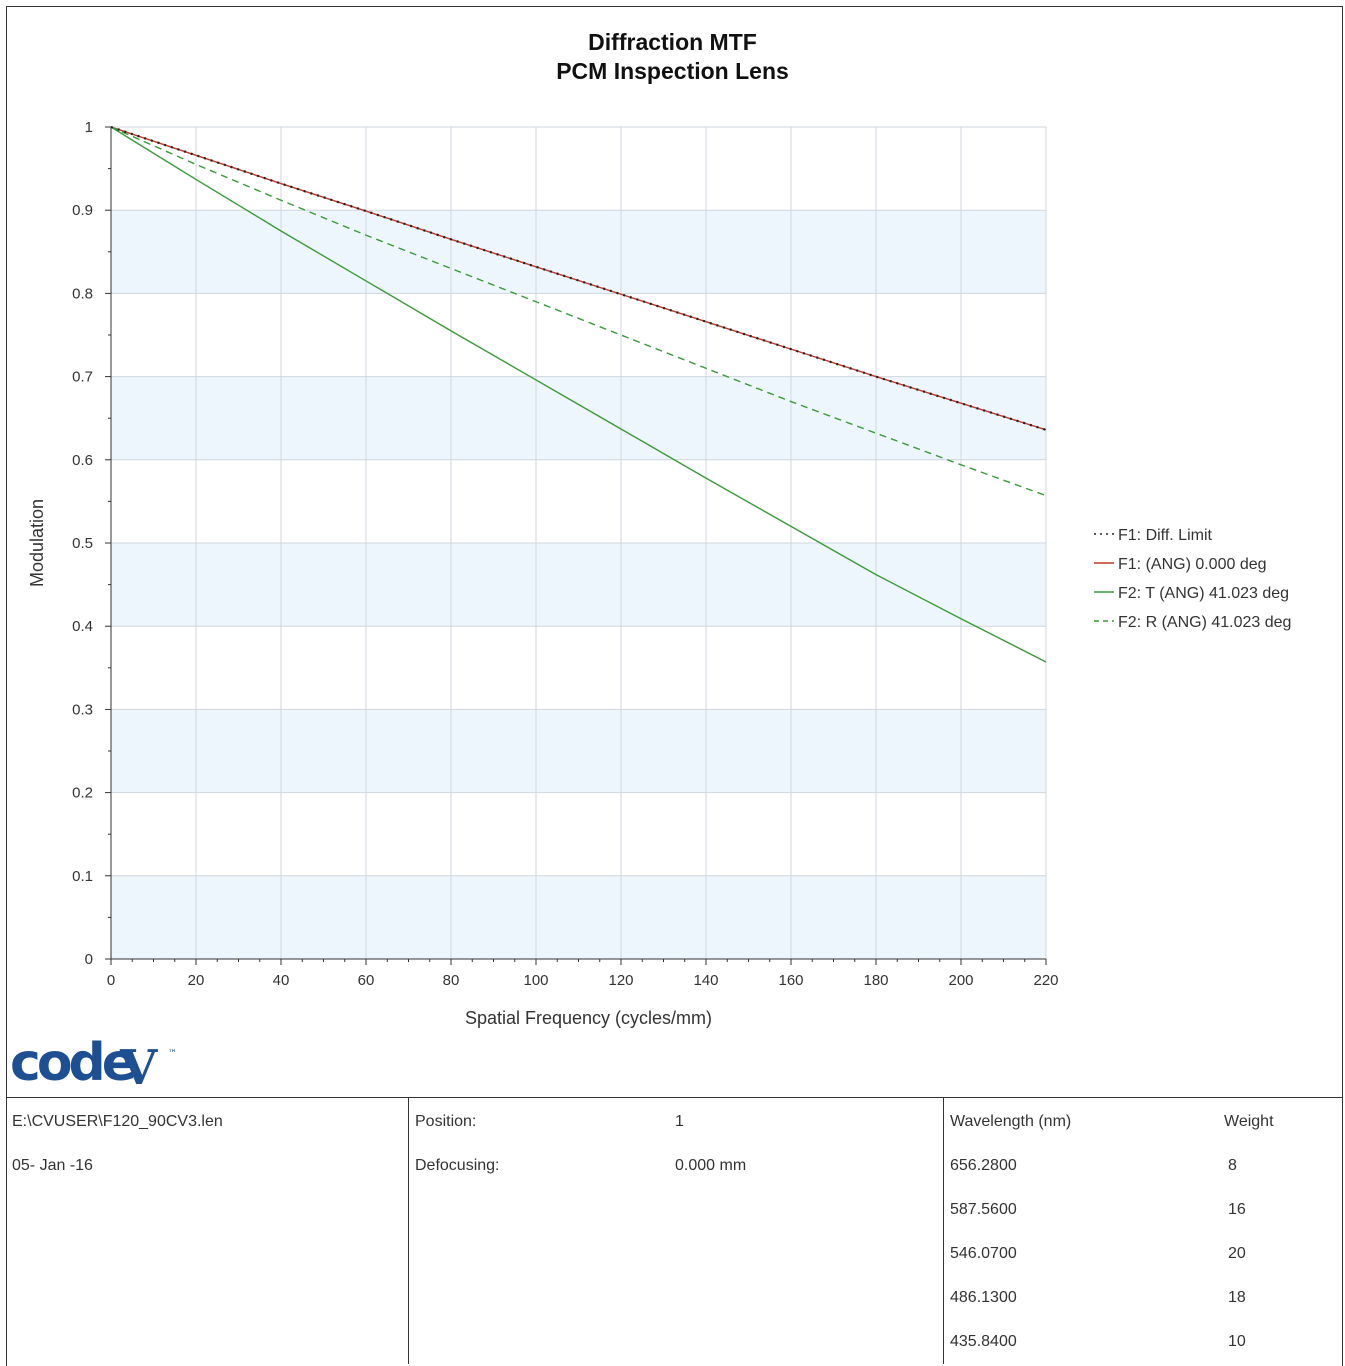 The image size is (1345, 1366). What do you see at coordinates (457, 1165) in the screenshot?
I see `defocus-label: Defocusing:` at bounding box center [457, 1165].